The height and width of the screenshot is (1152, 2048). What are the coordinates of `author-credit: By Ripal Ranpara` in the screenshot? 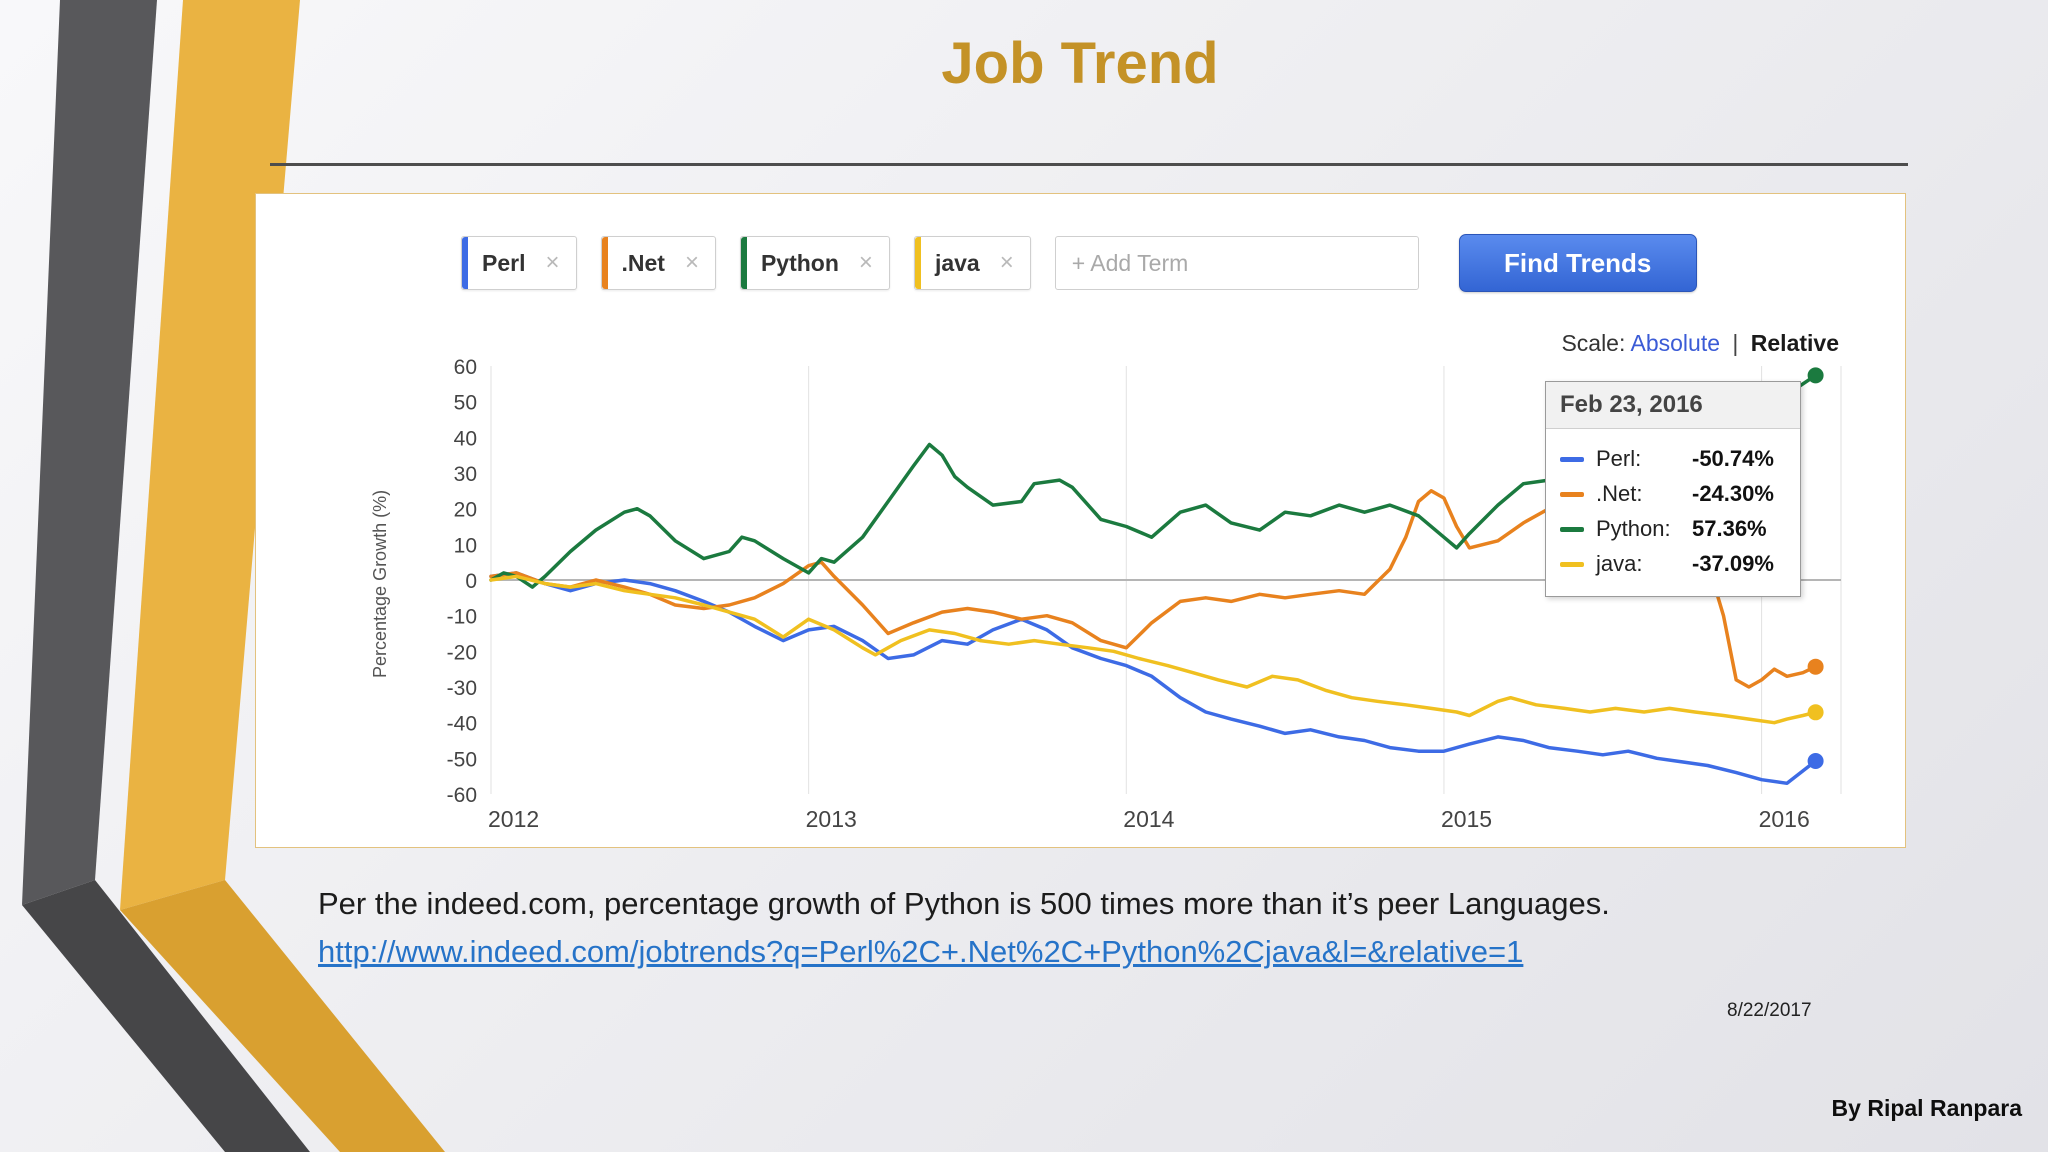 It's located at (1926, 1108).